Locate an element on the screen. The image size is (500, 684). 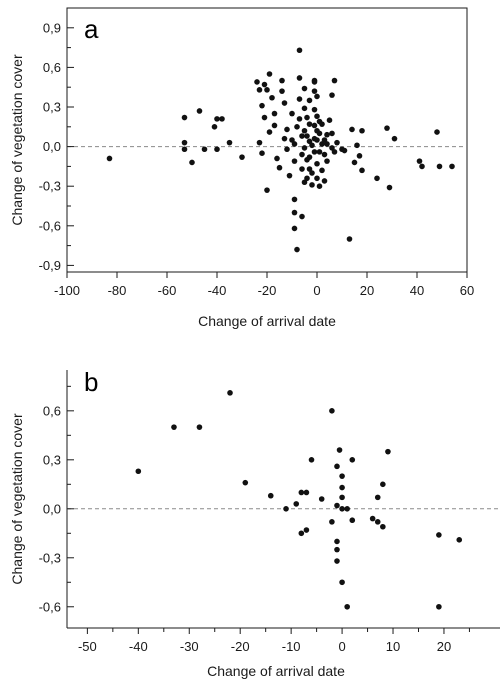
x-tick-label: -40 is located at coordinates (138, 646).